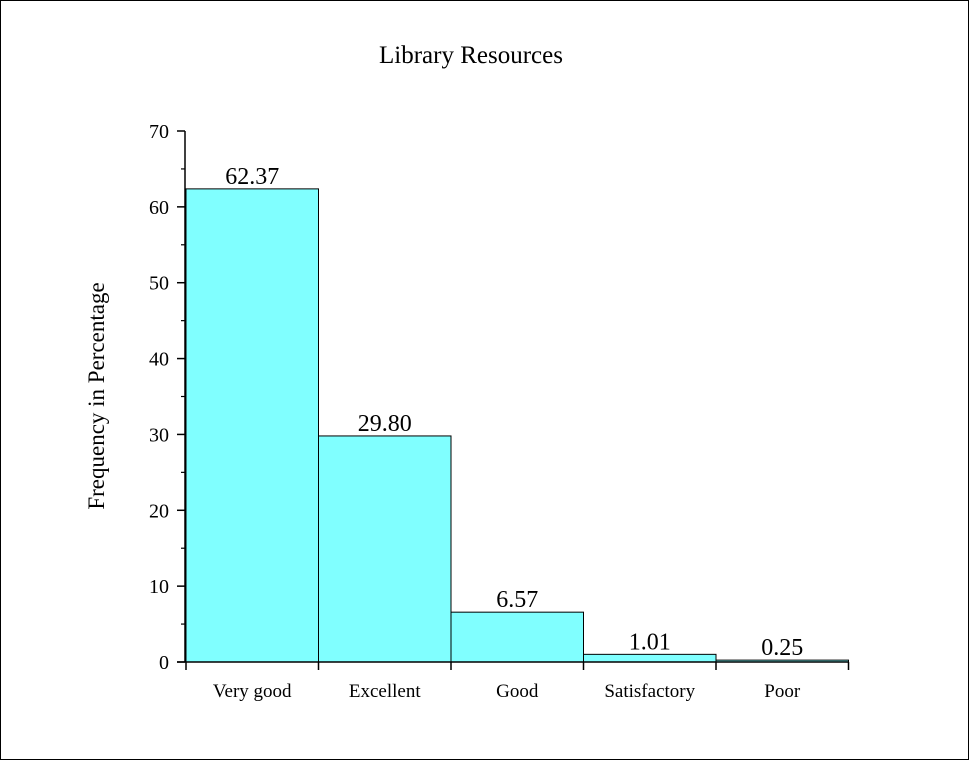 This screenshot has width=971, height=760. Describe the element at coordinates (782, 648) in the screenshot. I see `value-label: 0.25` at that location.